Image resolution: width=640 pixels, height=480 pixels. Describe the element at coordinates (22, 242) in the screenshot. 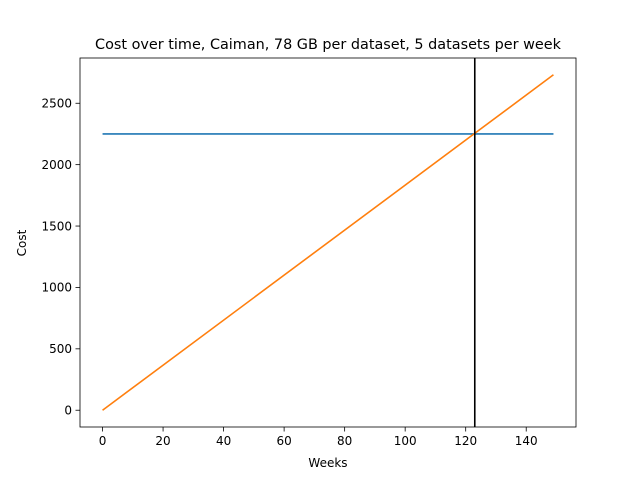

I see `y-axis-label: Cost` at that location.